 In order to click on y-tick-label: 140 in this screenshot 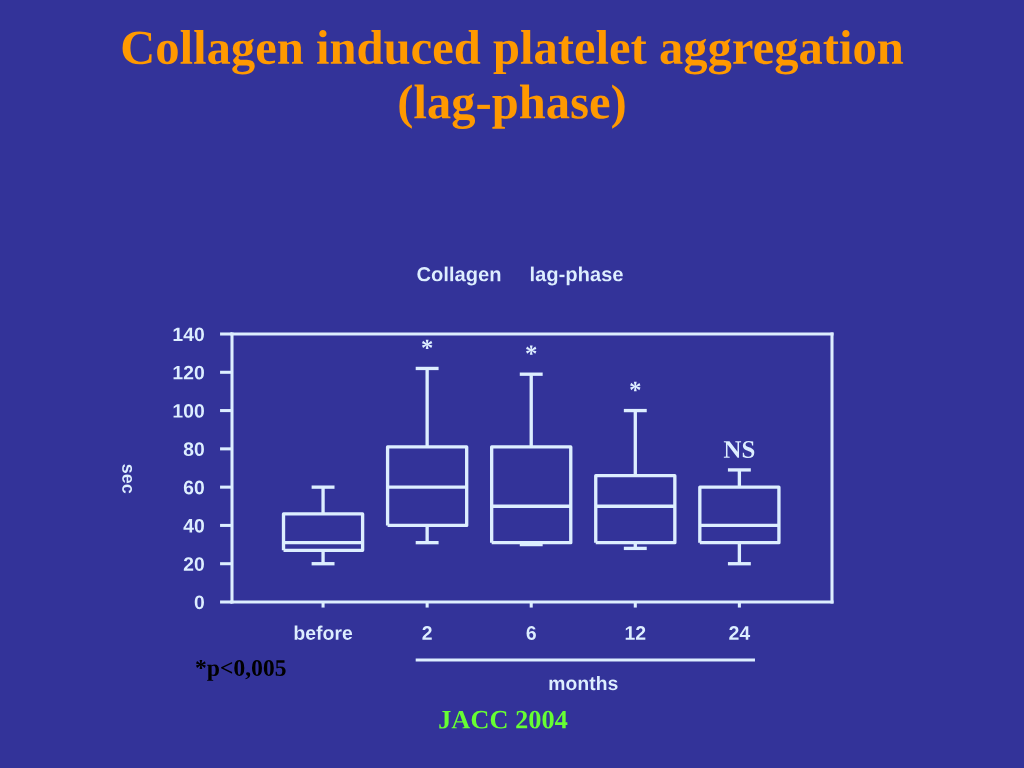, I will do `click(188, 334)`.